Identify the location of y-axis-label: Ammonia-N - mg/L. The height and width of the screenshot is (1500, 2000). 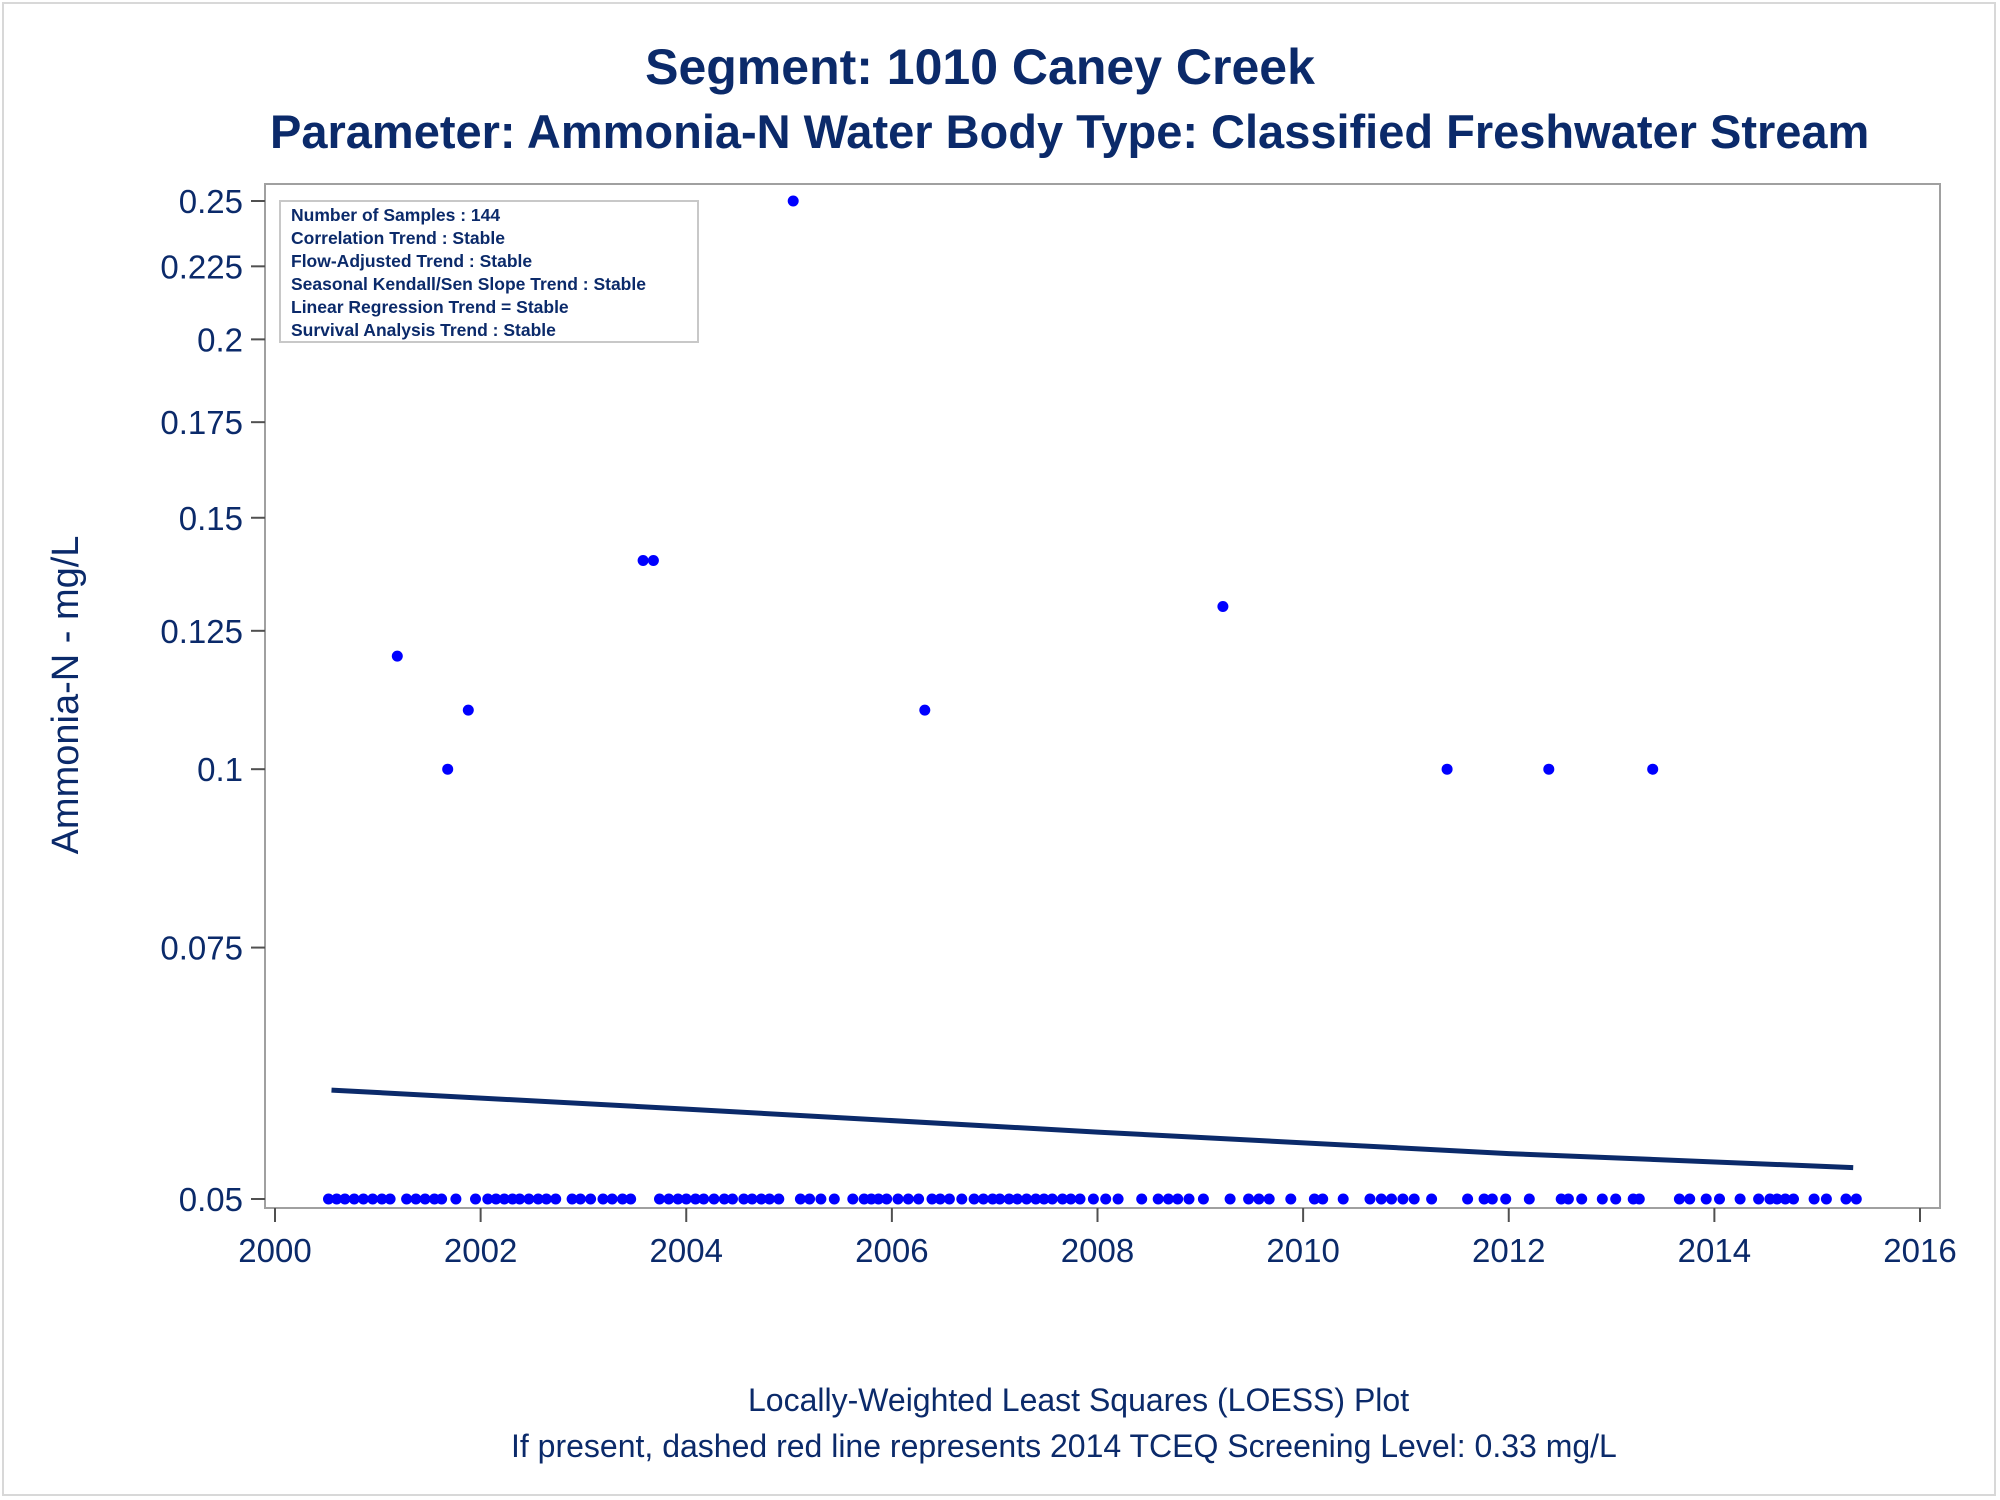
(66, 695).